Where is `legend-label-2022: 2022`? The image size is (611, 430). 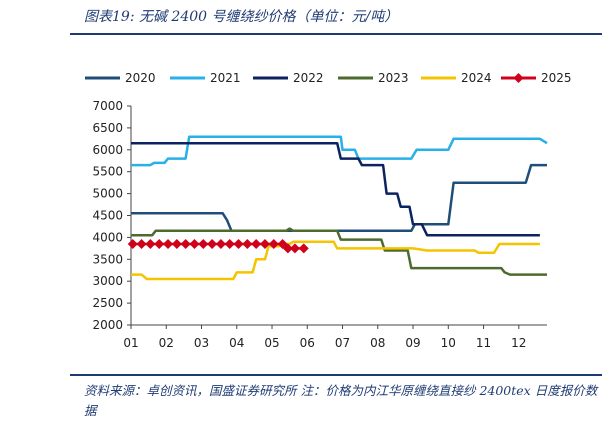 legend-label-2022: 2022 is located at coordinates (308, 78).